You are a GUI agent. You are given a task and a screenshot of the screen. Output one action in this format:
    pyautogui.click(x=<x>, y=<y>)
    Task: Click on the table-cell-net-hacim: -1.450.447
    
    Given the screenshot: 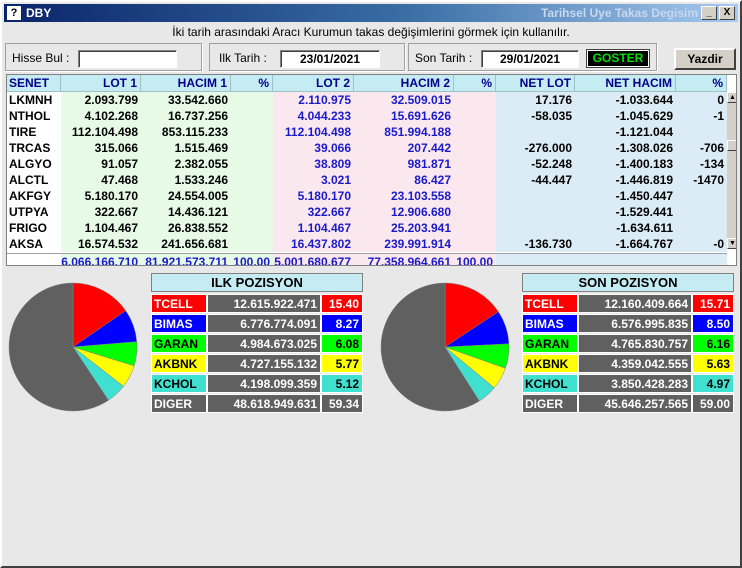 What is the action you would take?
    pyautogui.click(x=625, y=196)
    